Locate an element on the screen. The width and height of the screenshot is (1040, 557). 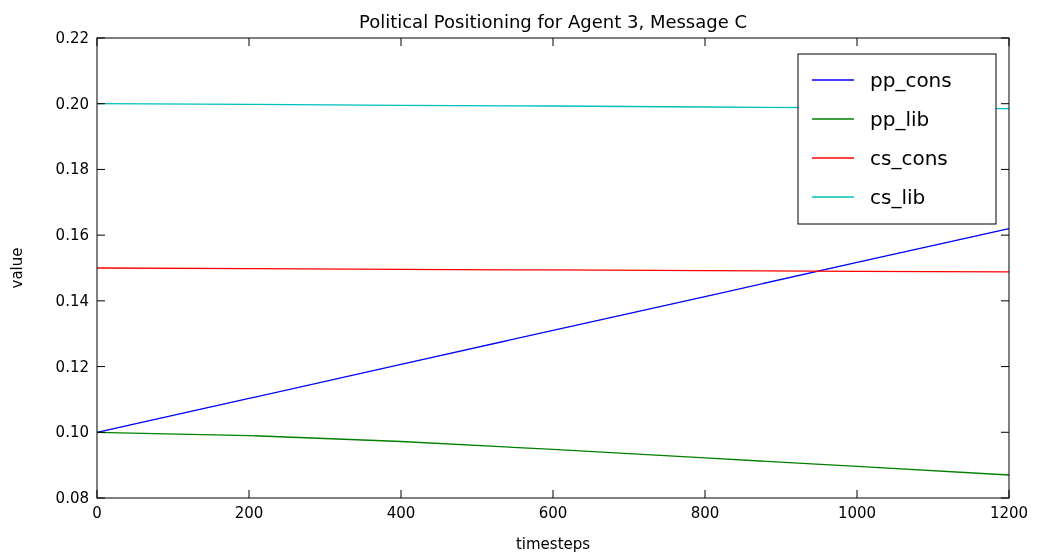
x-tick-label: 1000 is located at coordinates (857, 513).